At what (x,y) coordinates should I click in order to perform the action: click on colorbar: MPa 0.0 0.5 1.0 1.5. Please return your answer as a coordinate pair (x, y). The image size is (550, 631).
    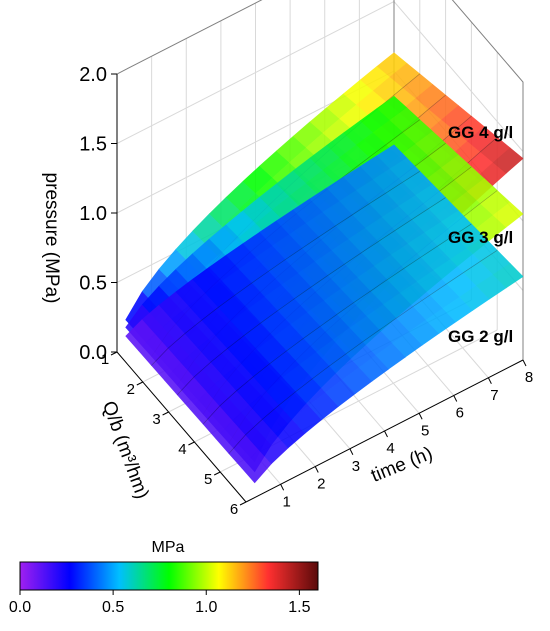
    Looking at the image, I should click on (164, 577).